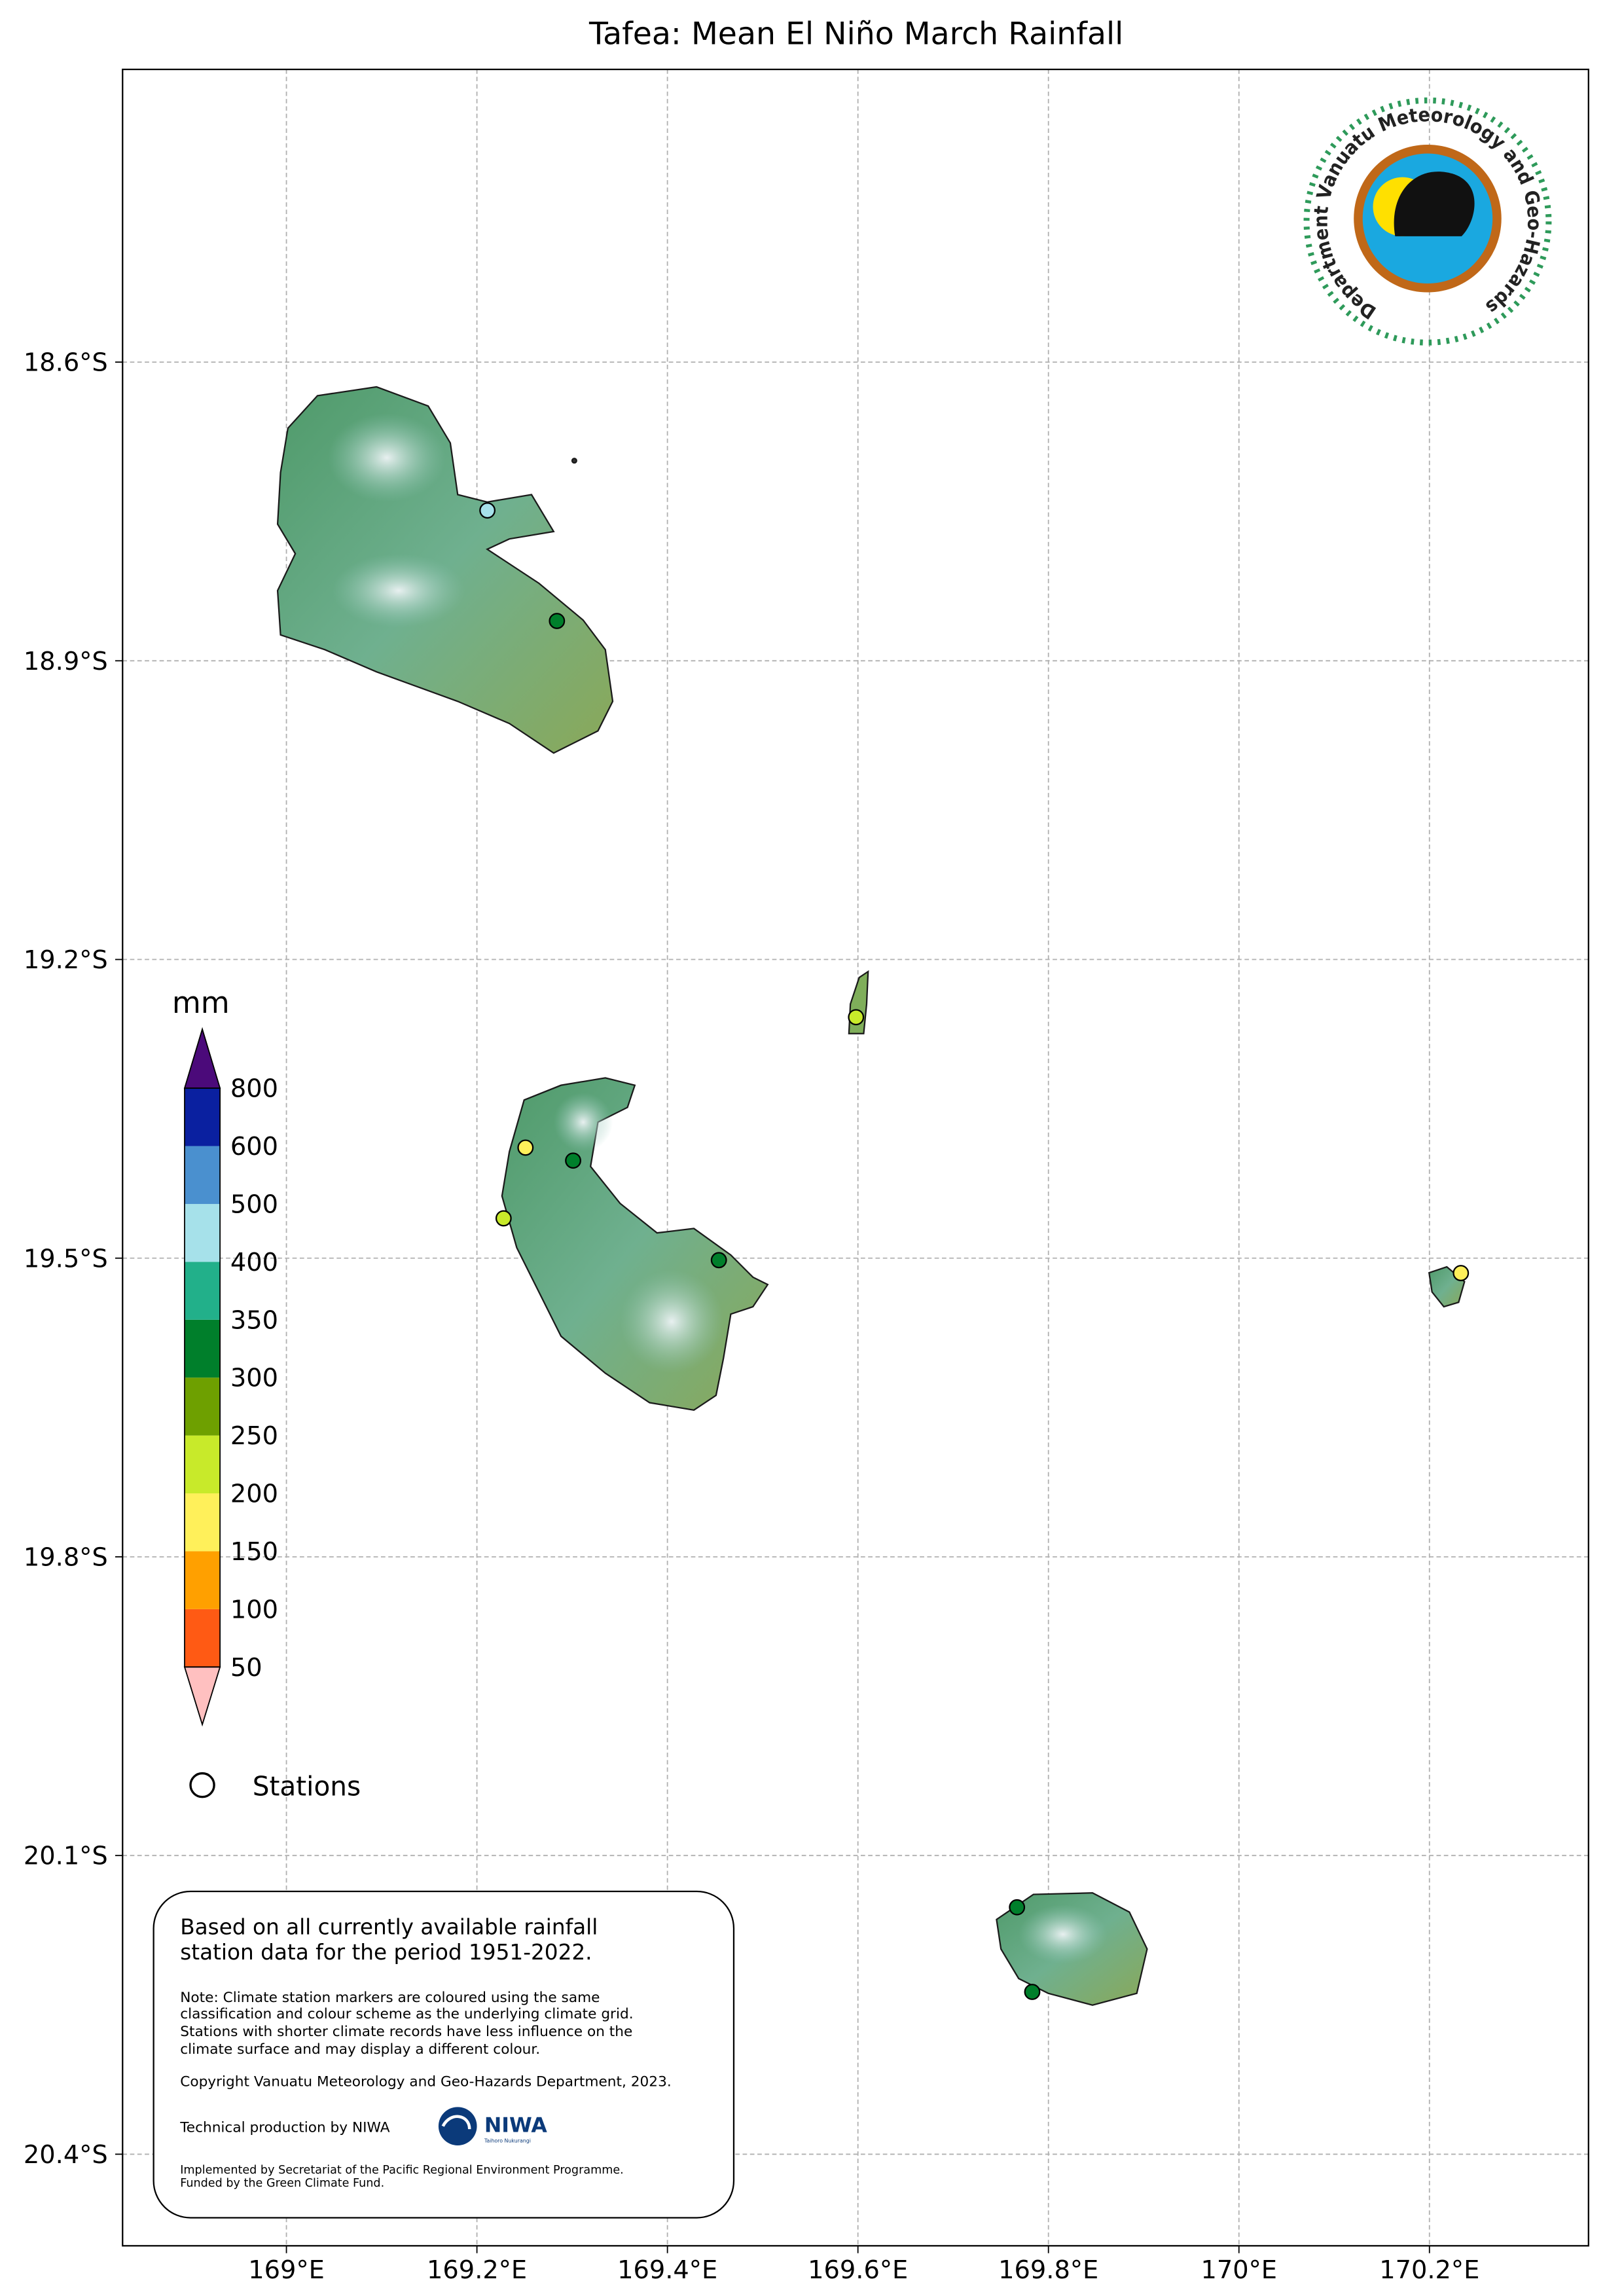 This screenshot has width=1624, height=2296. I want to click on x-tick-label: 169.2°E, so click(477, 2270).